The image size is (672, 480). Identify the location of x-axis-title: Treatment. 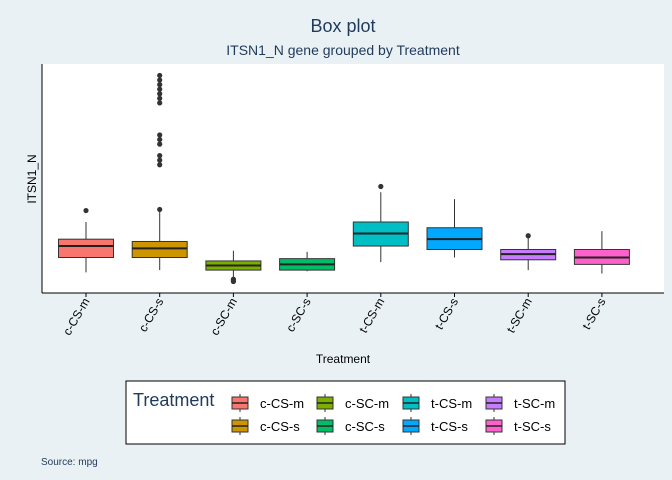
(343, 359).